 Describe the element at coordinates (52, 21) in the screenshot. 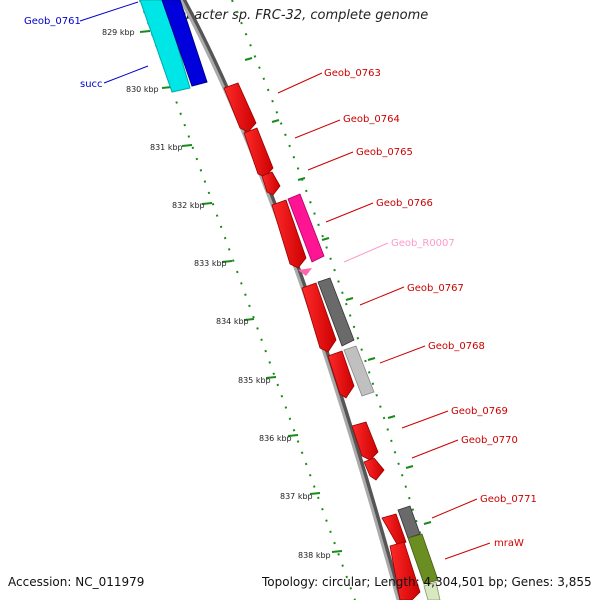

I see `label-geob-0761: Geob_0761` at that location.